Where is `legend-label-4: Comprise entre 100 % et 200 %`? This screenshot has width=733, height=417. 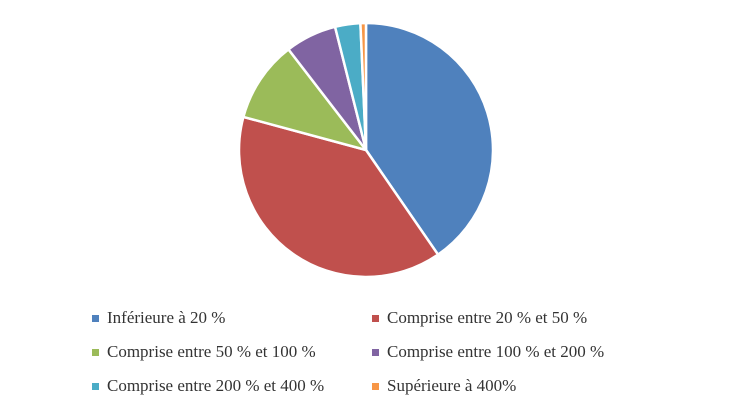 legend-label-4: Comprise entre 100 % et 200 % is located at coordinates (496, 351).